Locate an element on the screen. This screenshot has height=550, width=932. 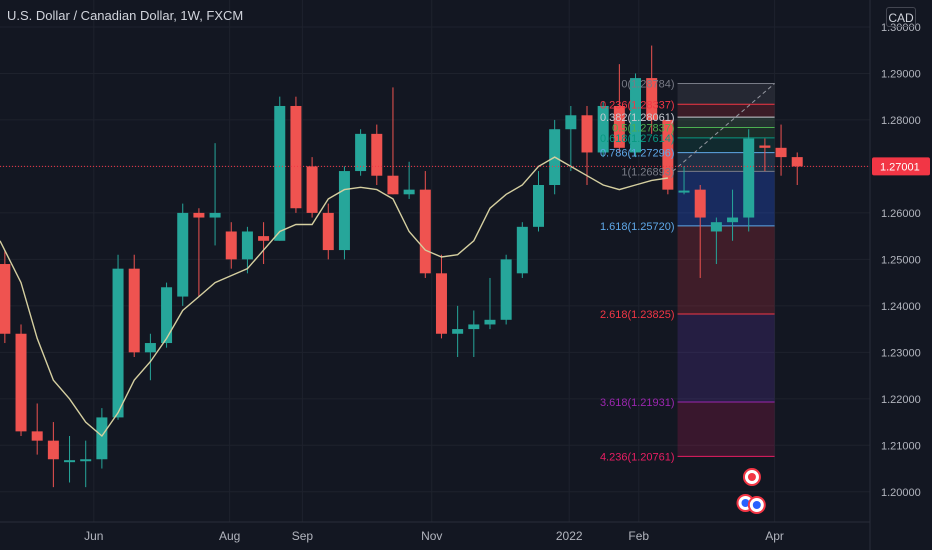
fib-level-label: 2.618(1.23825) is located at coordinates (637, 315).